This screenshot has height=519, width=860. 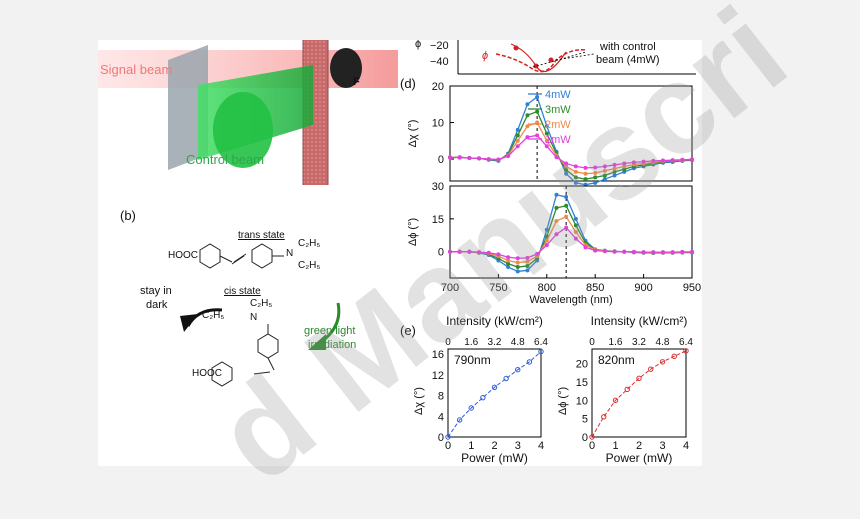 I want to click on f-label: F, so click(x=356, y=82).